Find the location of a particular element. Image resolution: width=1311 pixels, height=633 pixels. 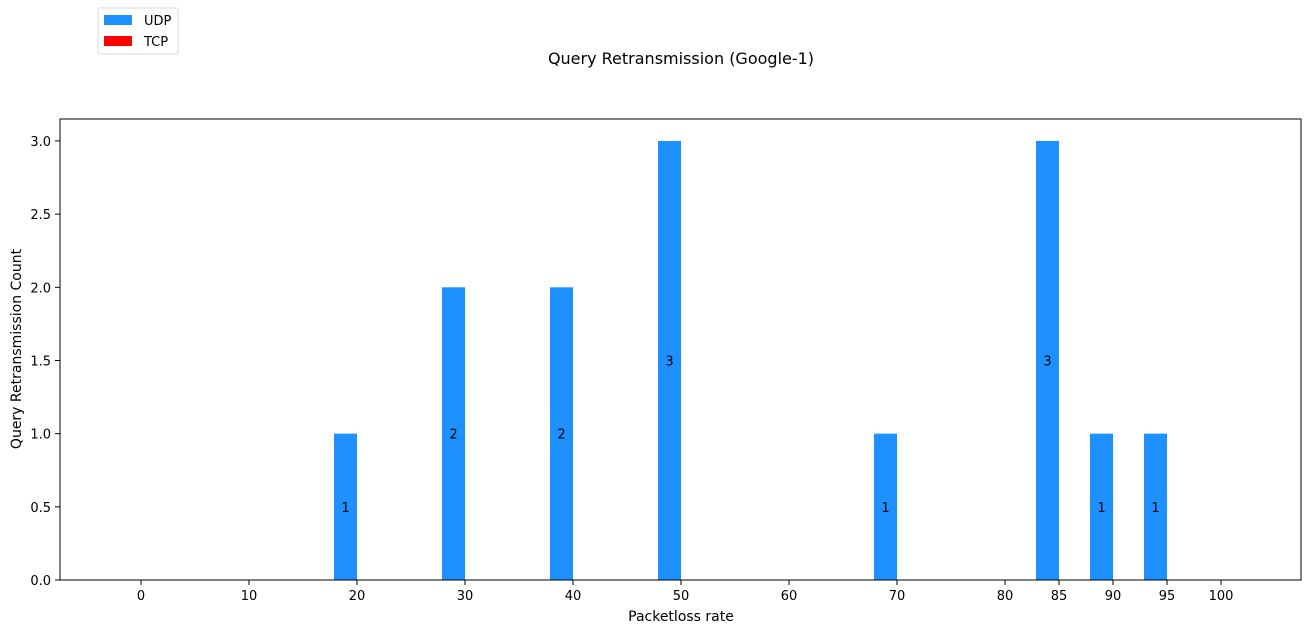

x-tick-label-30: 30 is located at coordinates (465, 596).